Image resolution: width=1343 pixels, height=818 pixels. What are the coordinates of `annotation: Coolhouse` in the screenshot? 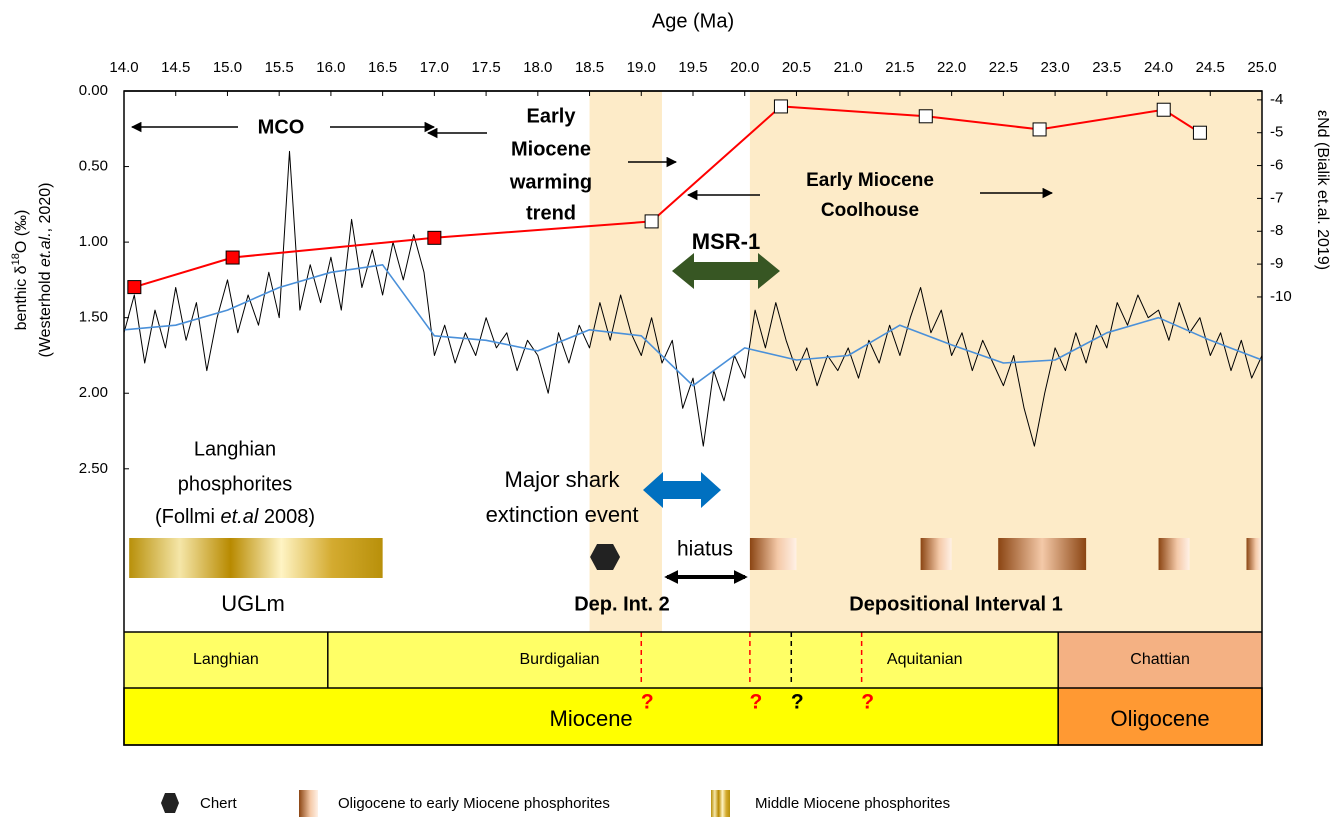 It's located at (870, 210).